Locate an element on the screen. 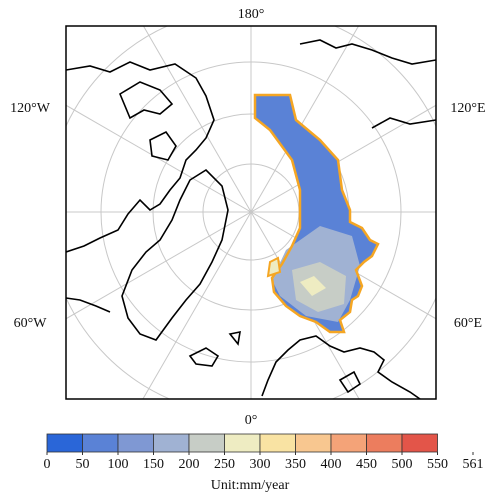 This screenshot has height=503, width=498. colorbar-tick-label: 500 is located at coordinates (402, 464).